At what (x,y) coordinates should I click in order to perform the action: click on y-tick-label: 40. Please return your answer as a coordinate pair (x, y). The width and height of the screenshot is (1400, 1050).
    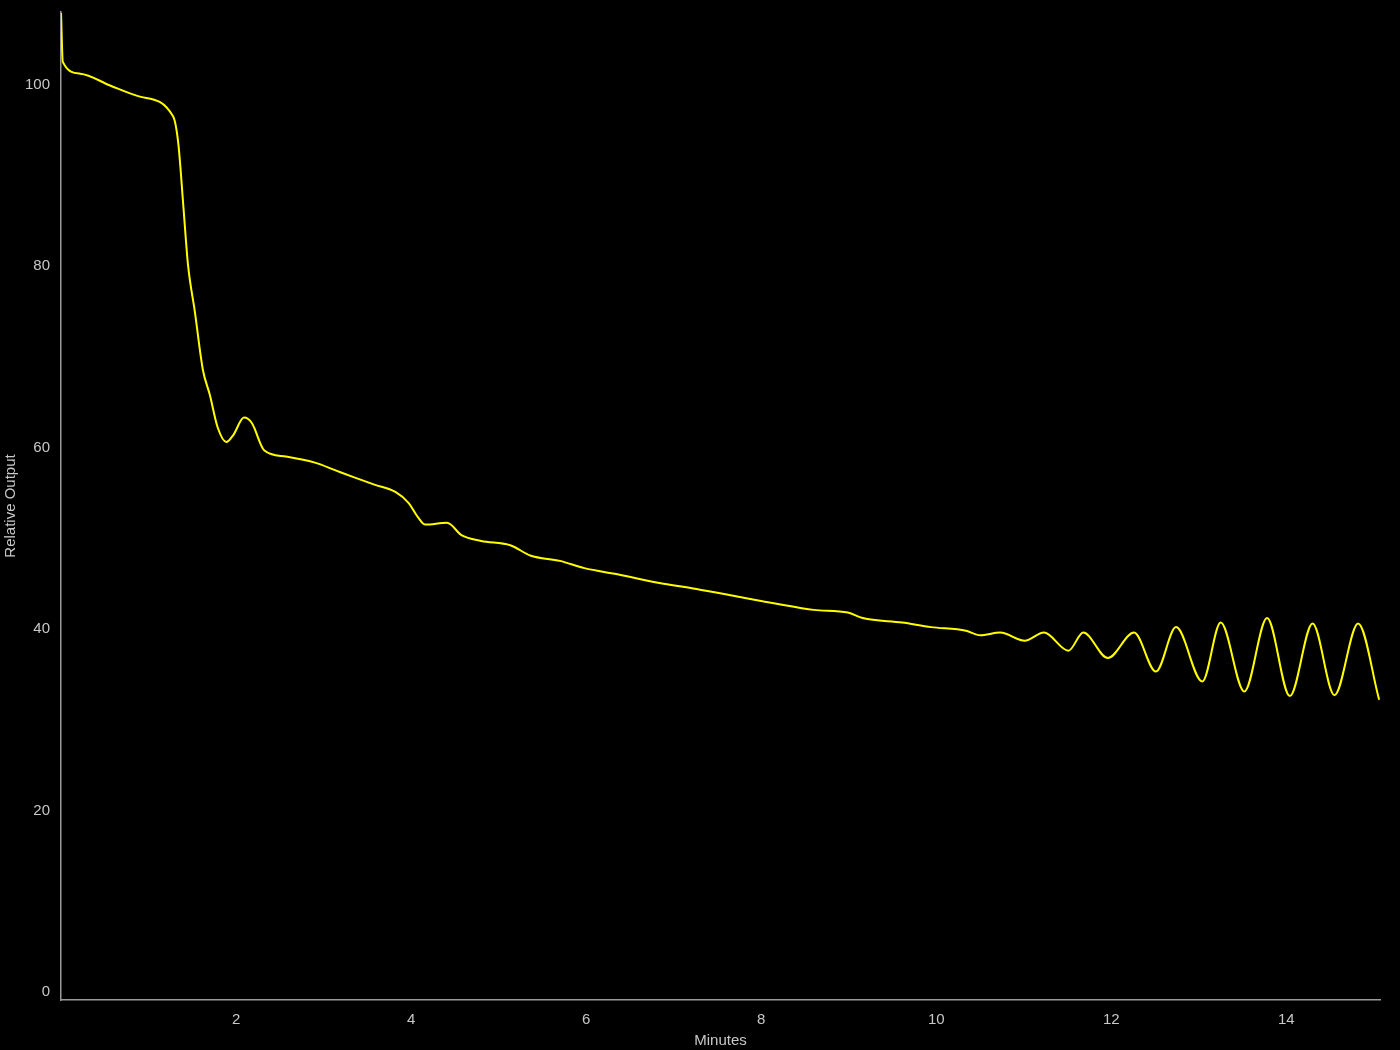
    Looking at the image, I should click on (42, 628).